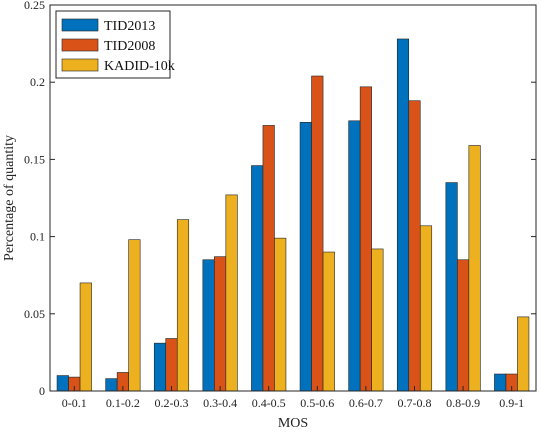  What do you see at coordinates (523, 354) in the screenshot?
I see `bar-kadid10k-0.9-1` at bounding box center [523, 354].